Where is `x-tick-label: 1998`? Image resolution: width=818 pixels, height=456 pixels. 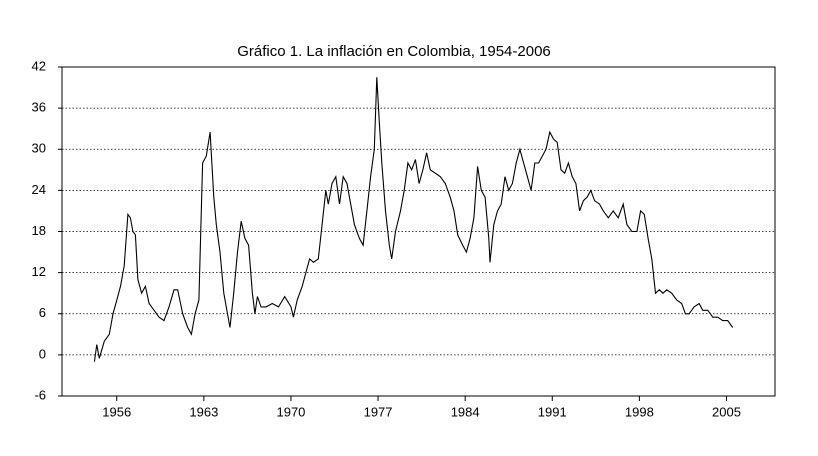
x-tick-label: 1998 is located at coordinates (639, 411).